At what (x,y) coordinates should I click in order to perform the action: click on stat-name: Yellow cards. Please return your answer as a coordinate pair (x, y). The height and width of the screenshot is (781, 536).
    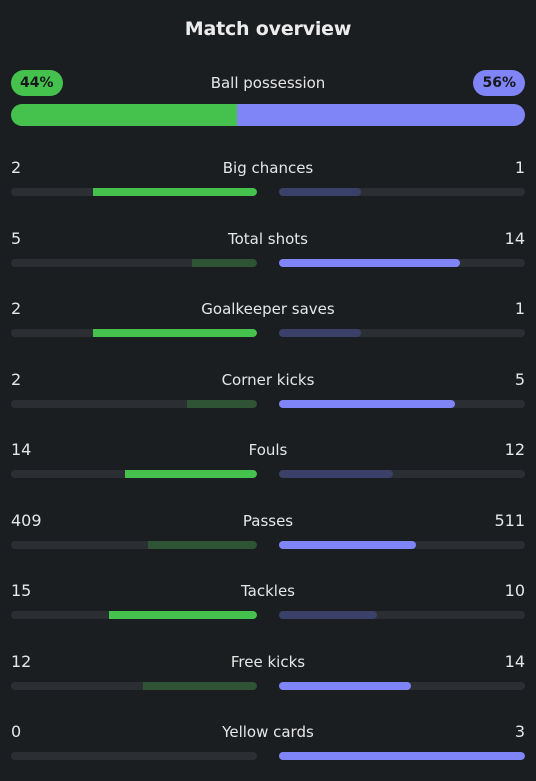
    Looking at the image, I should click on (268, 732).